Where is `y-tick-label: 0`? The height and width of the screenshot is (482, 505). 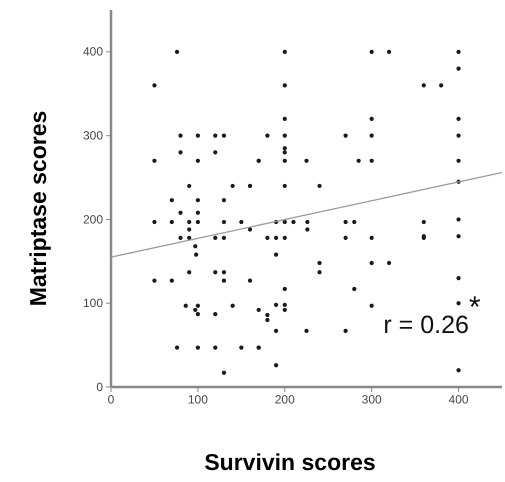 y-tick-label: 0 is located at coordinates (100, 387).